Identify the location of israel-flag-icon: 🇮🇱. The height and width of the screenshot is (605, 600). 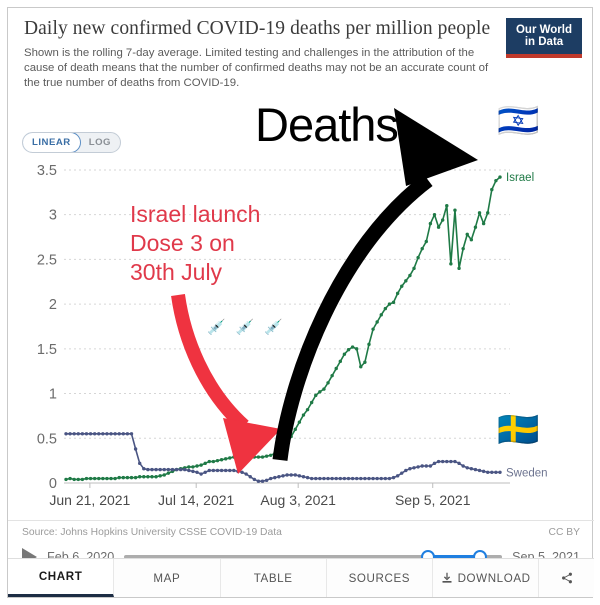
(518, 121).